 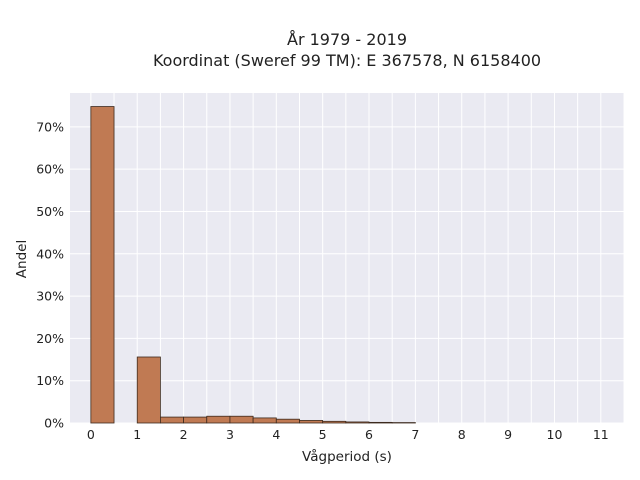 I want to click on y-tick-label: 40%, so click(x=50, y=253).